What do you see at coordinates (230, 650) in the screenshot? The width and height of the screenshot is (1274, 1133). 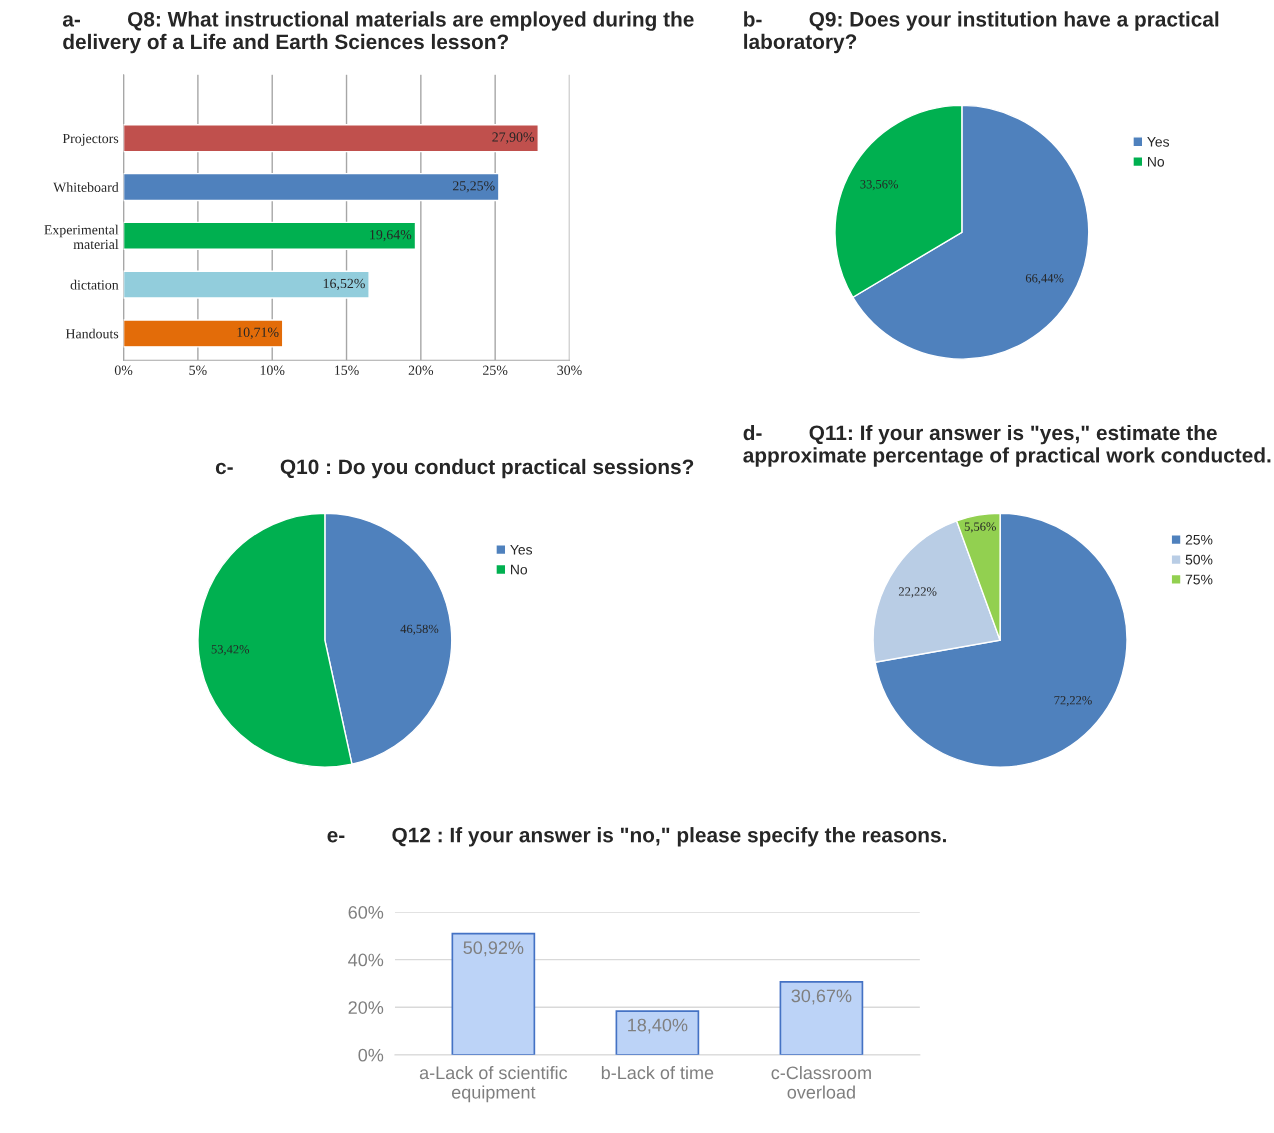 I see `data-label: 53,42%` at bounding box center [230, 650].